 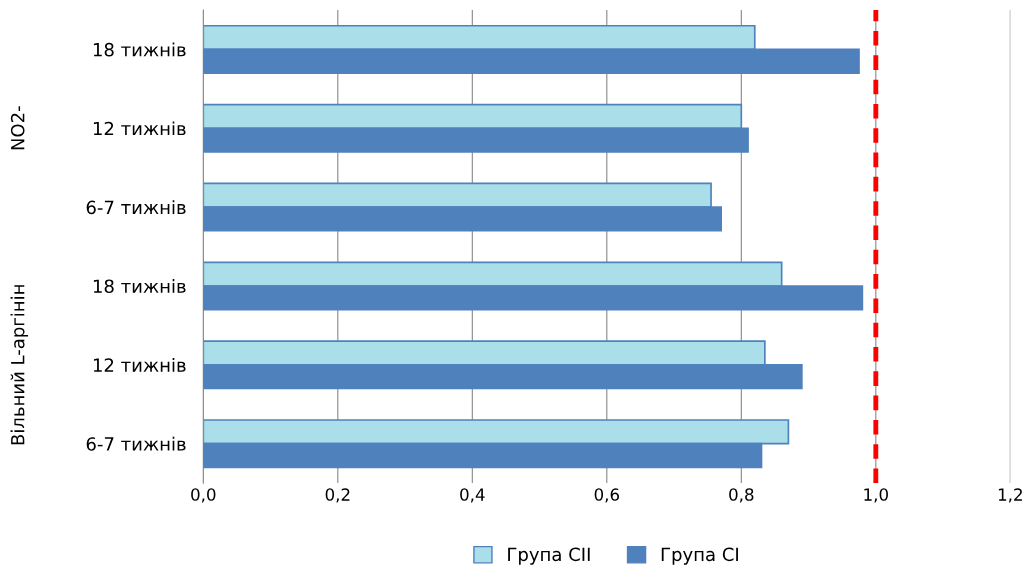 I want to click on x-tick-label: 0,0, so click(x=203, y=495).